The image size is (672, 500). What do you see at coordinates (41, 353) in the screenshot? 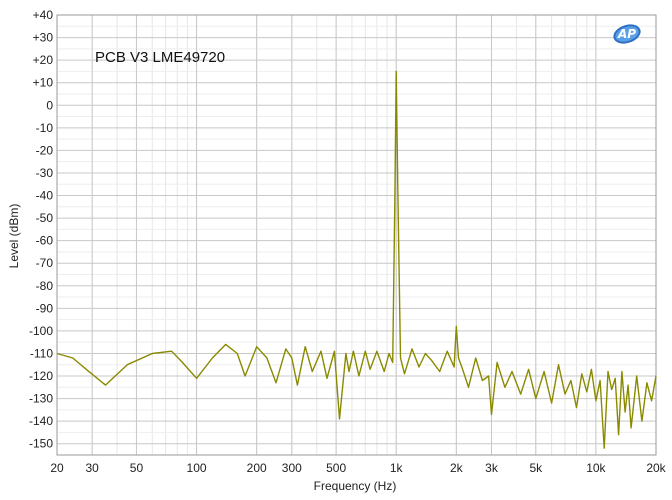
I see `y-tick-label: -110` at bounding box center [41, 353].